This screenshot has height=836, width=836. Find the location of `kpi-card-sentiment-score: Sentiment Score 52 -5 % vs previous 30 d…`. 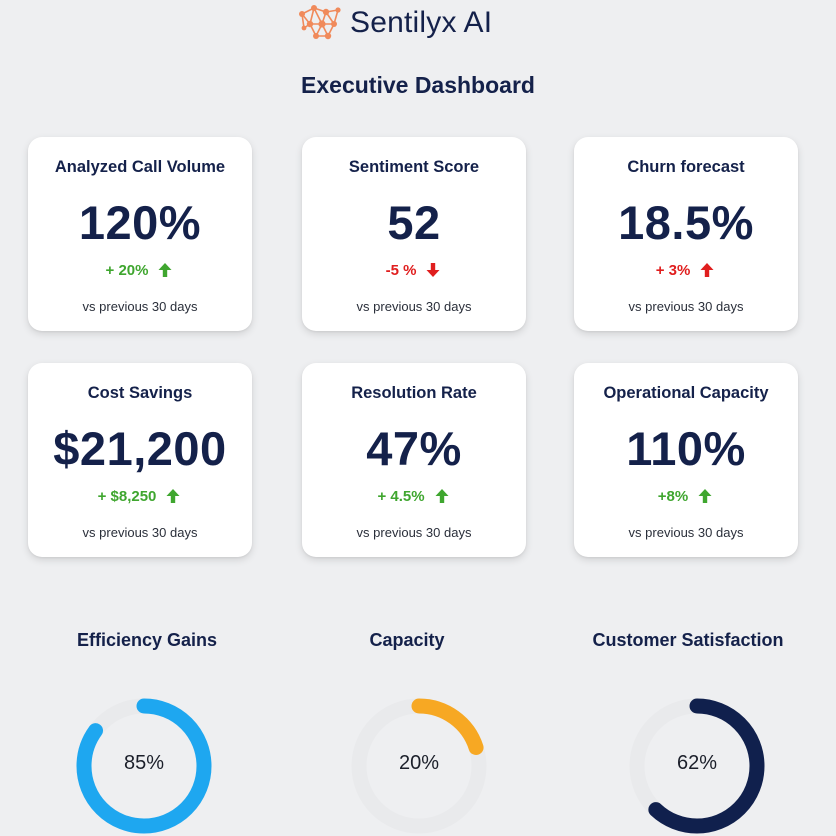

kpi-card-sentiment-score: Sentiment Score 52 -5 % vs previous 30 d… is located at coordinates (414, 234).